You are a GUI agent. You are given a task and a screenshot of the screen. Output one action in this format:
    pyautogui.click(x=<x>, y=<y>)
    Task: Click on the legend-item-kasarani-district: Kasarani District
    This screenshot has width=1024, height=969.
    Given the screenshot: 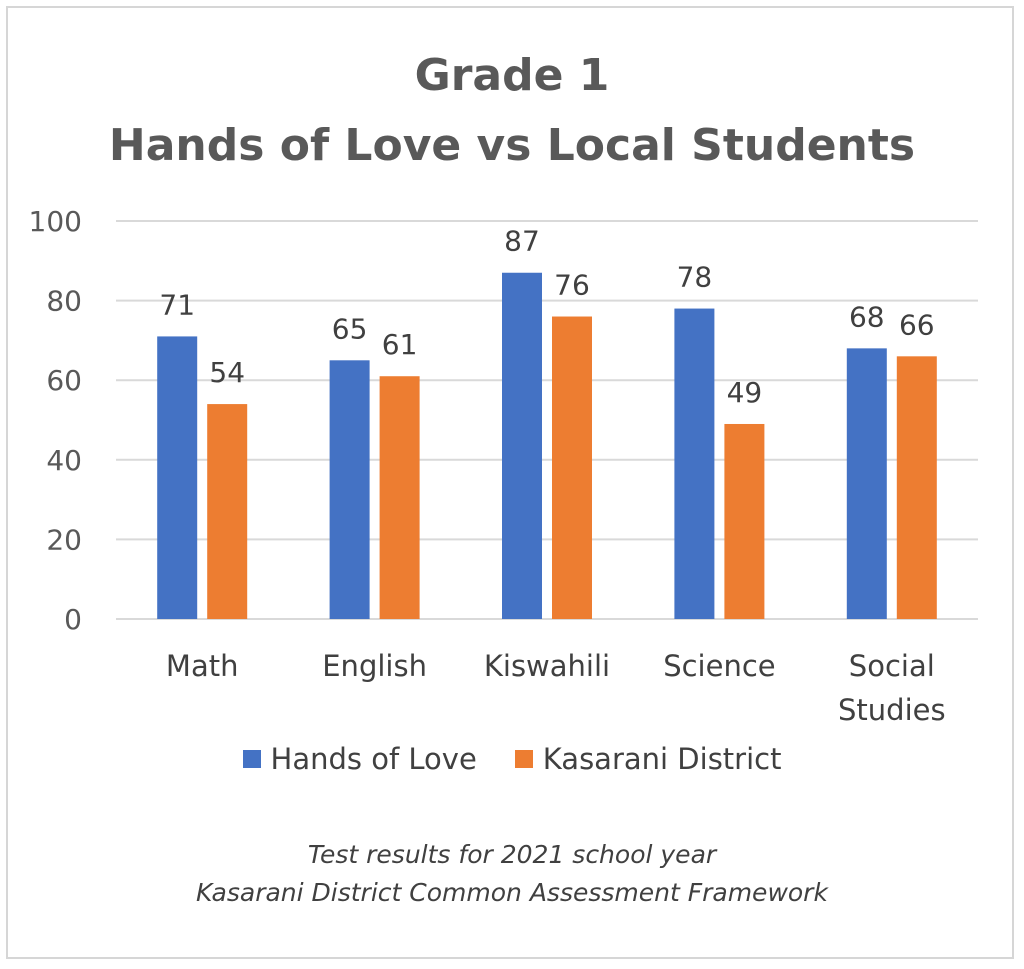 What is the action you would take?
    pyautogui.click(x=648, y=759)
    